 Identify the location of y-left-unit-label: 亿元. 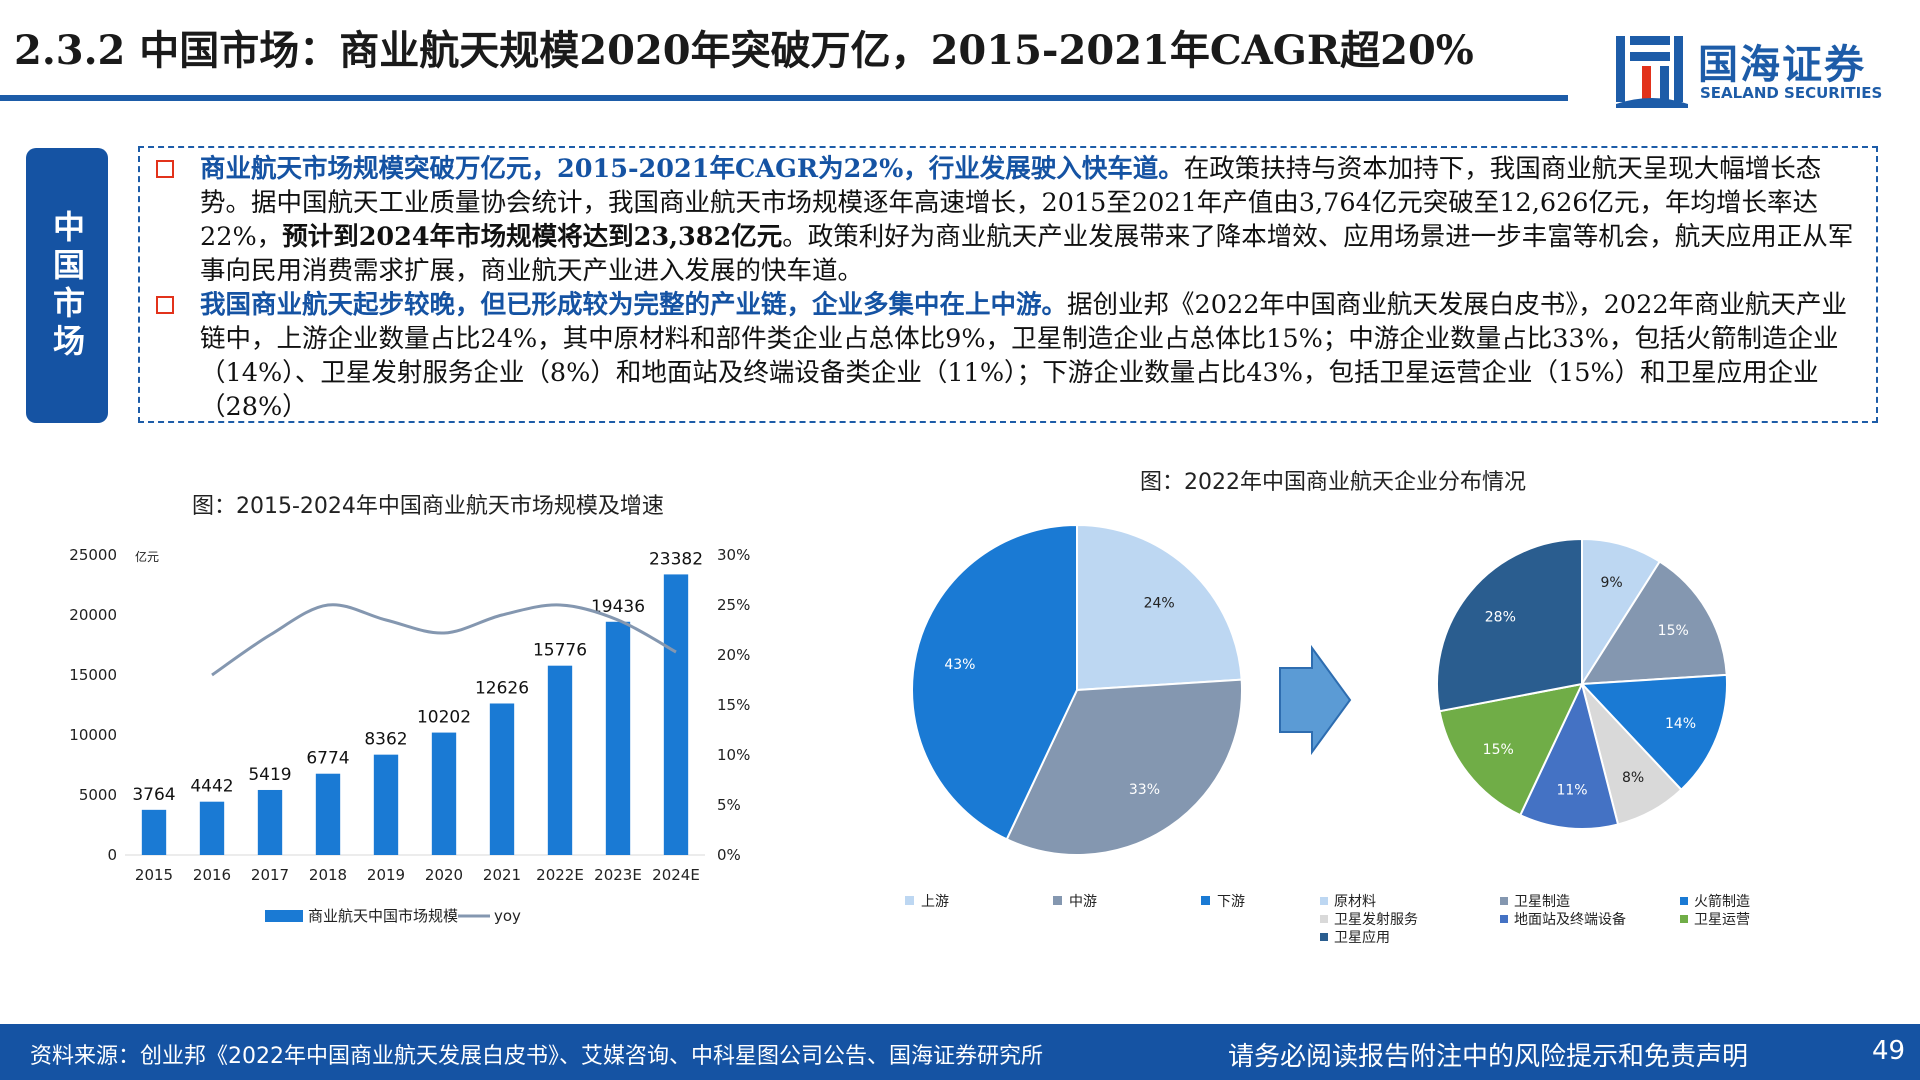
(147, 556).